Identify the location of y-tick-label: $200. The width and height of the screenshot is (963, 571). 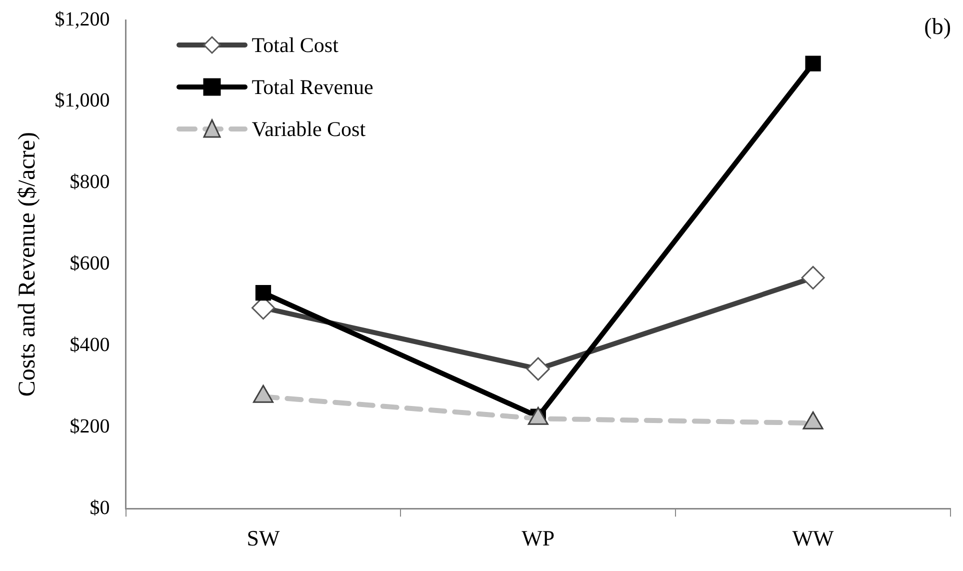
(90, 426).